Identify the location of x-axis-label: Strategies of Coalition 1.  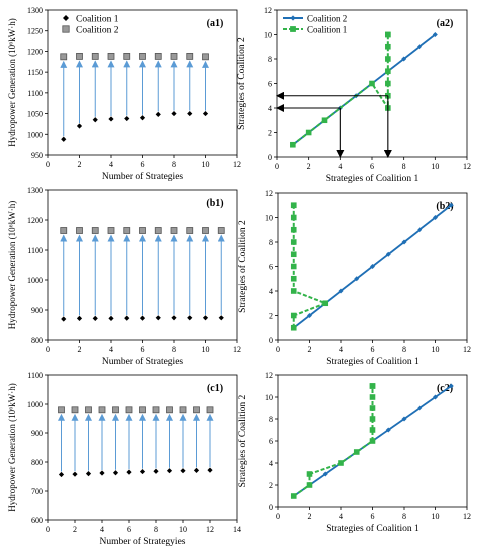
(372, 361).